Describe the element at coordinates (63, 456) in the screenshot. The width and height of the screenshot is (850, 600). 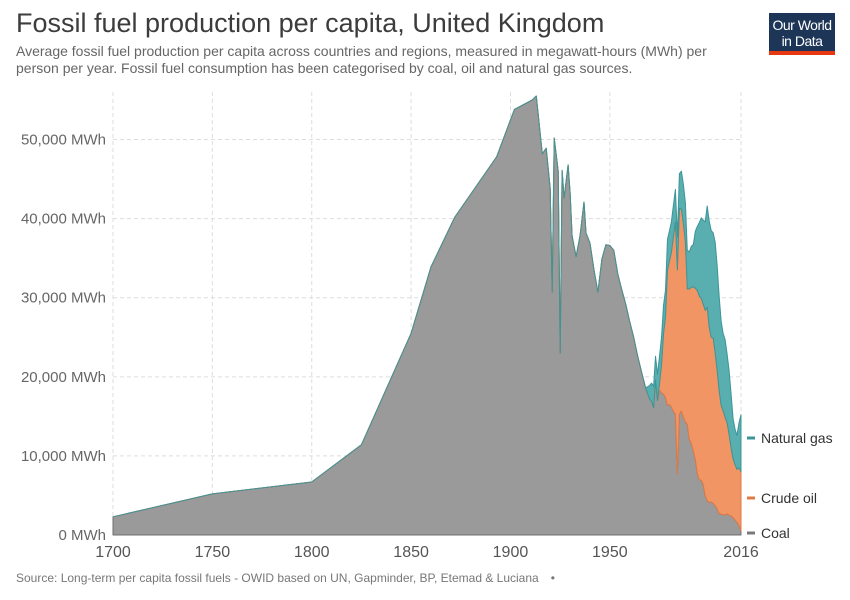
I see `y-tick-label: 10,000 MWh` at that location.